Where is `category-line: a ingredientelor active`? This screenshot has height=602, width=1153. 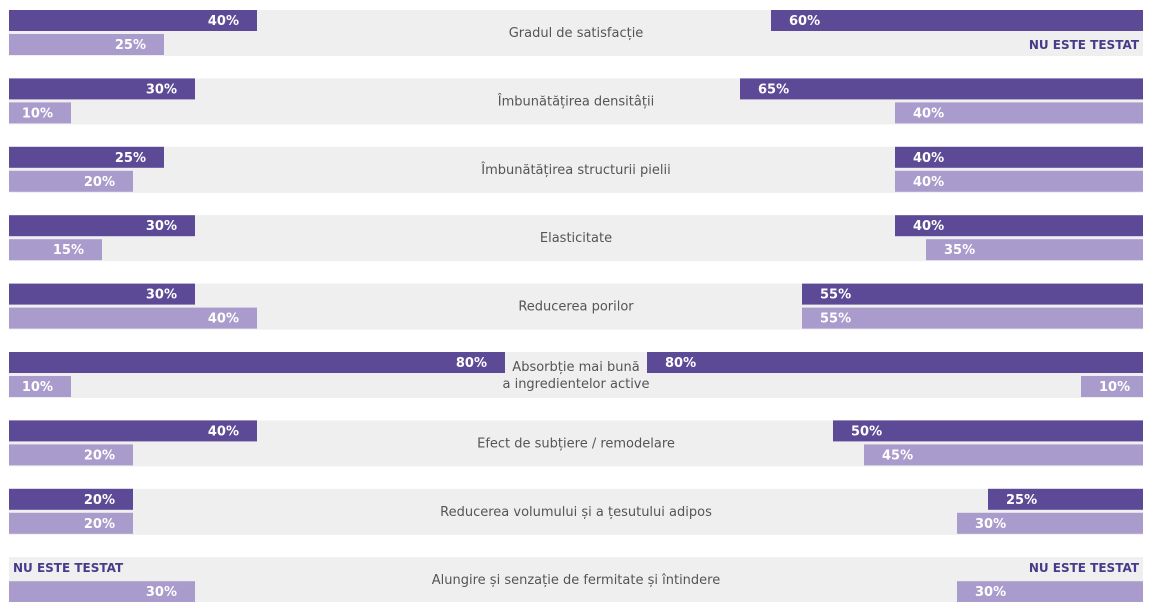 category-line: a ingredientelor active is located at coordinates (575, 384).